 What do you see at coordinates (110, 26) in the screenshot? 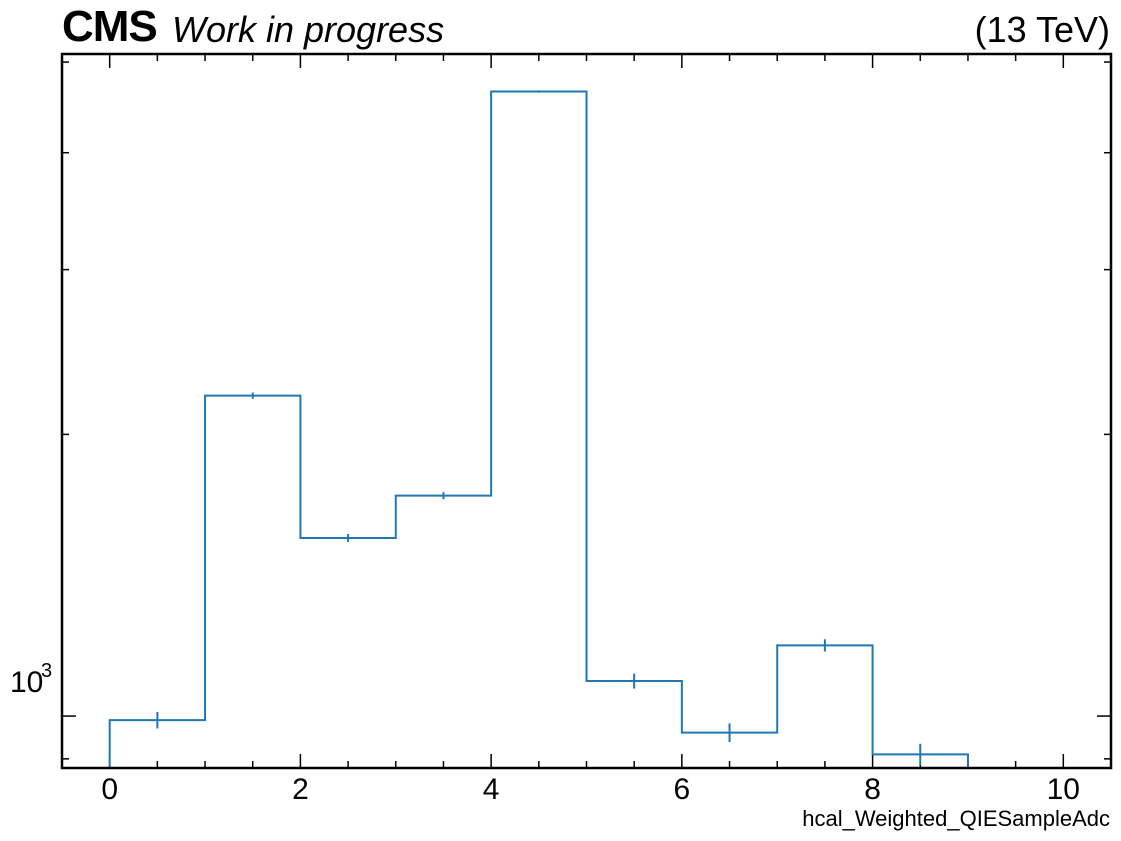
I see `experiment-label: CMS` at bounding box center [110, 26].